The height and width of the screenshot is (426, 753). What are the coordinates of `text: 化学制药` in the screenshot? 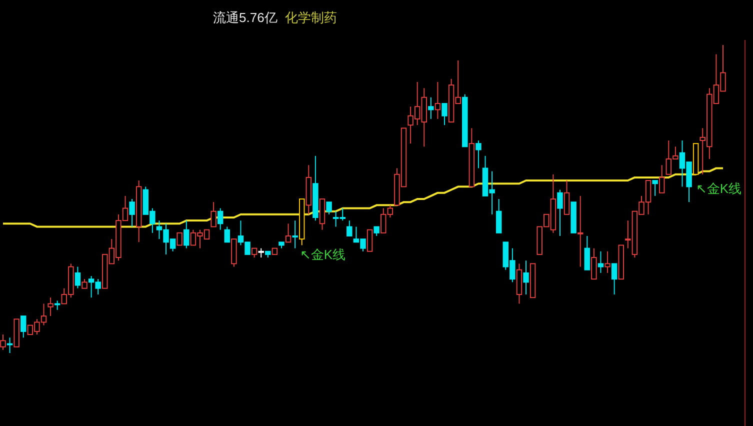 It's located at (311, 17).